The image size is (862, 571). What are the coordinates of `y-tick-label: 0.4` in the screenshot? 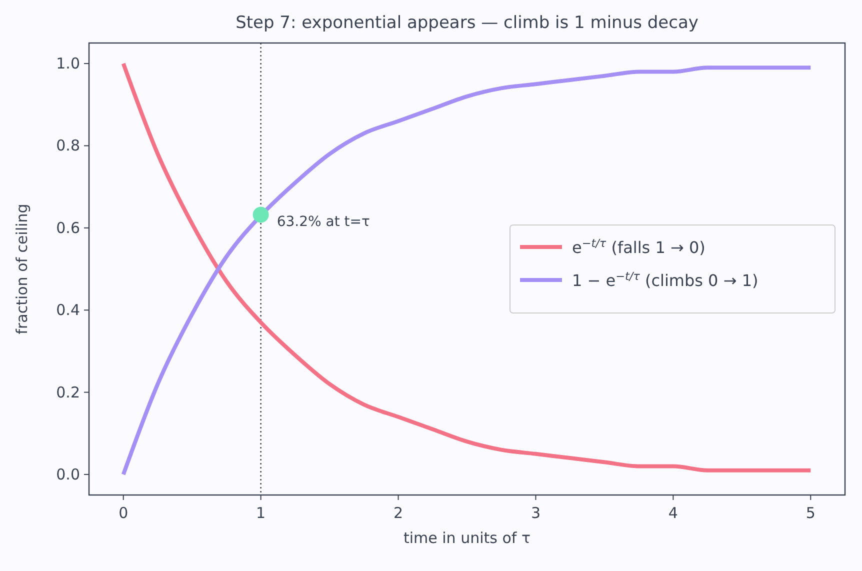 It's located at (68, 310).